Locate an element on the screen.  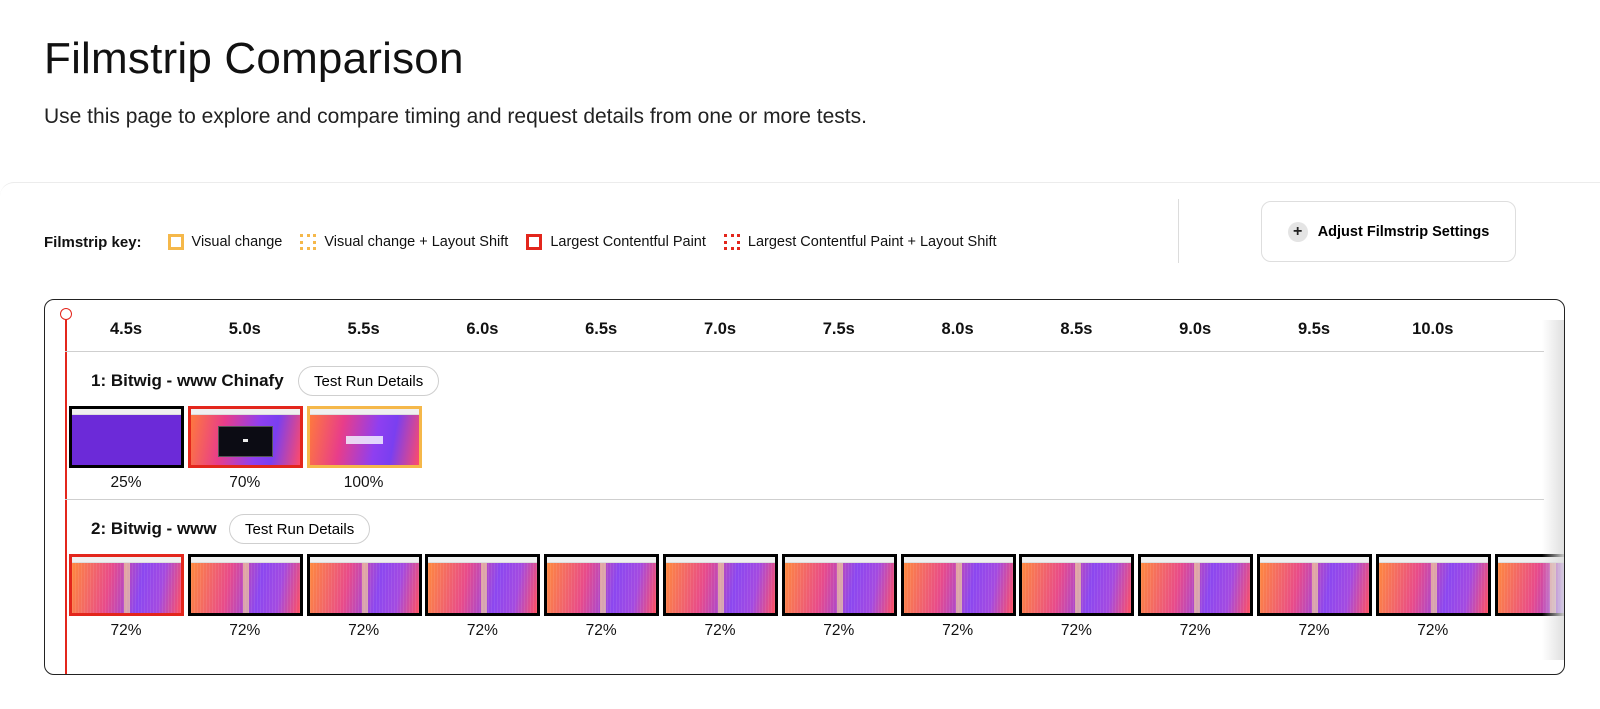
lcp-swatch-icon is located at coordinates (534, 242).